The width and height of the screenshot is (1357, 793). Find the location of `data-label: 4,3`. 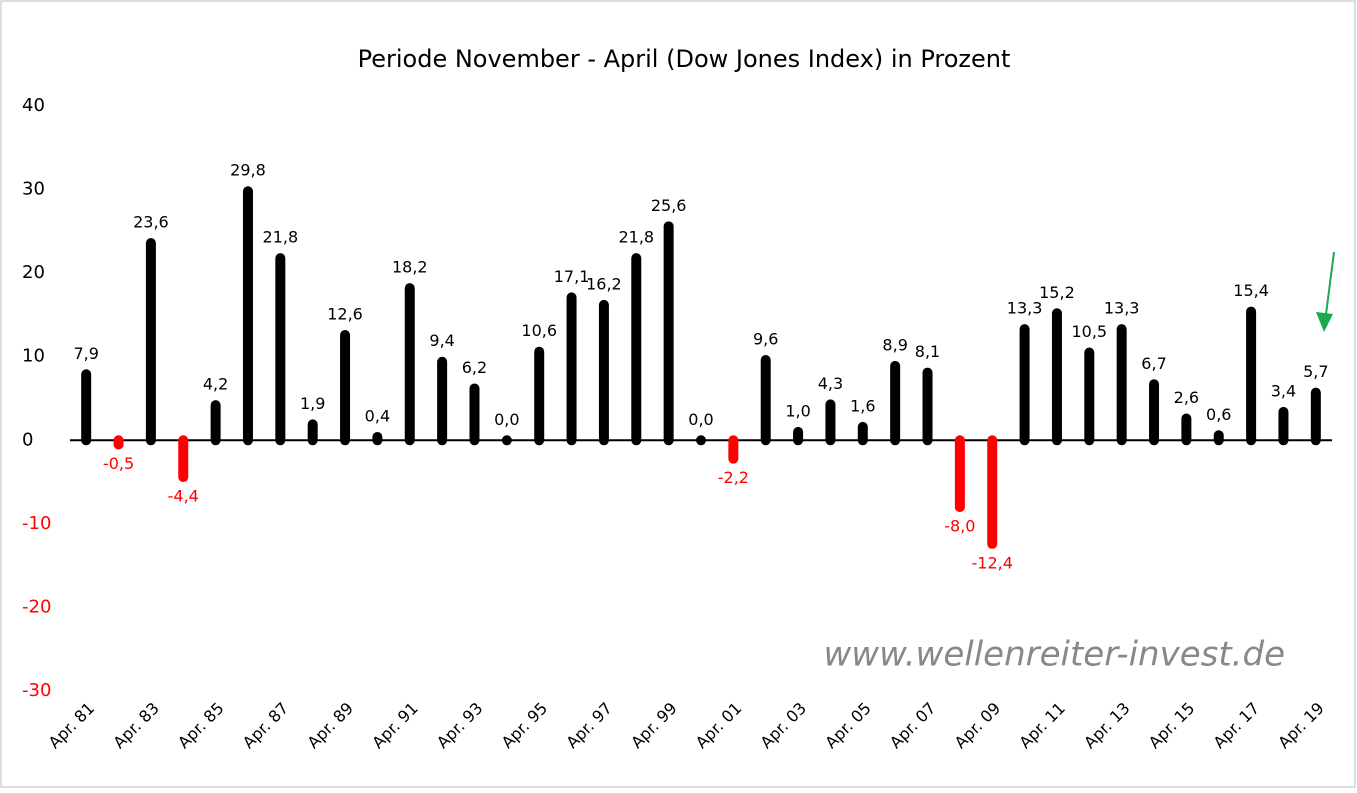

data-label: 4,3 is located at coordinates (830, 383).